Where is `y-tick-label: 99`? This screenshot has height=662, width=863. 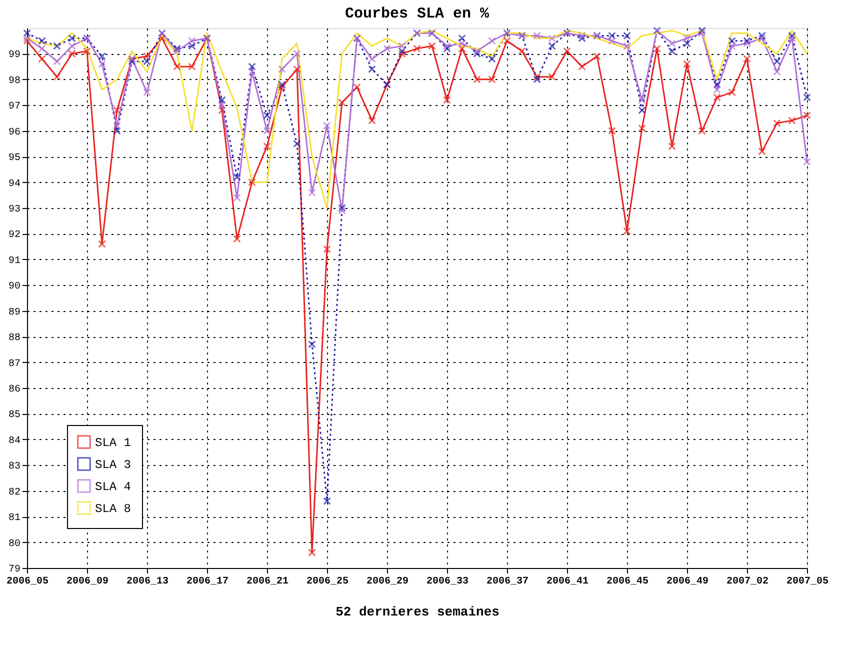 y-tick-label: 99 is located at coordinates (14, 56).